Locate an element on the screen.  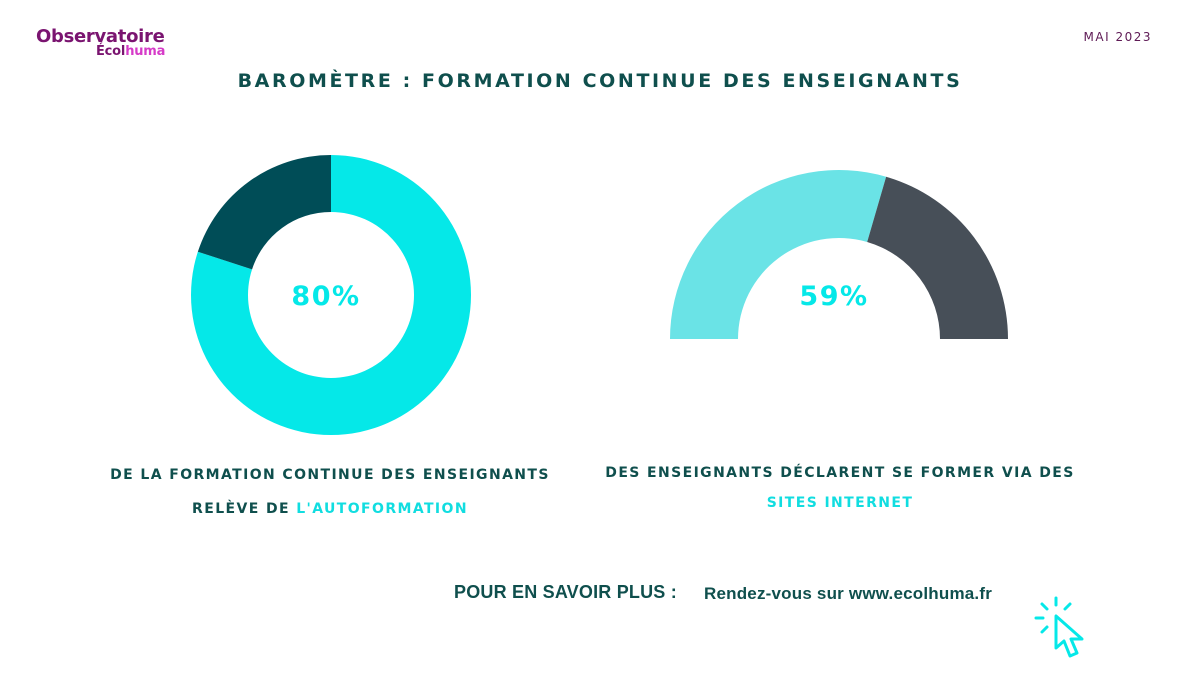
website-link: Rendez-vous sur www.ecolhuma.fr is located at coordinates (848, 593).